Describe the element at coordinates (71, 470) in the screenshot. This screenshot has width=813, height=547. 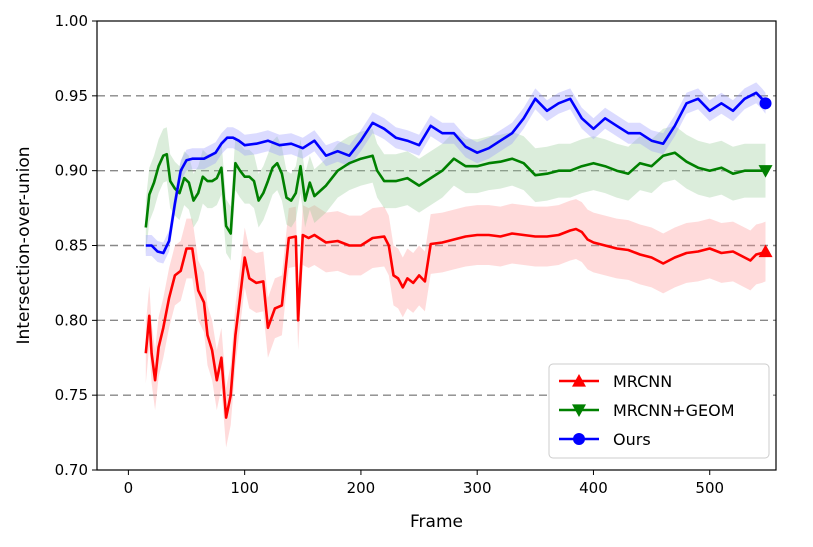
I see `y-tick-label: 0.70` at that location.